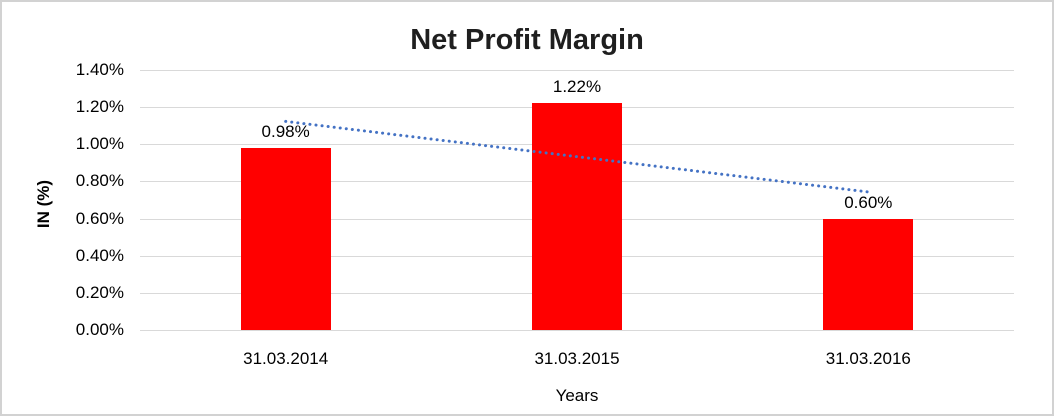 This screenshot has height=416, width=1054. Describe the element at coordinates (577, 86) in the screenshot. I see `bar-data-label: 1.22%` at that location.